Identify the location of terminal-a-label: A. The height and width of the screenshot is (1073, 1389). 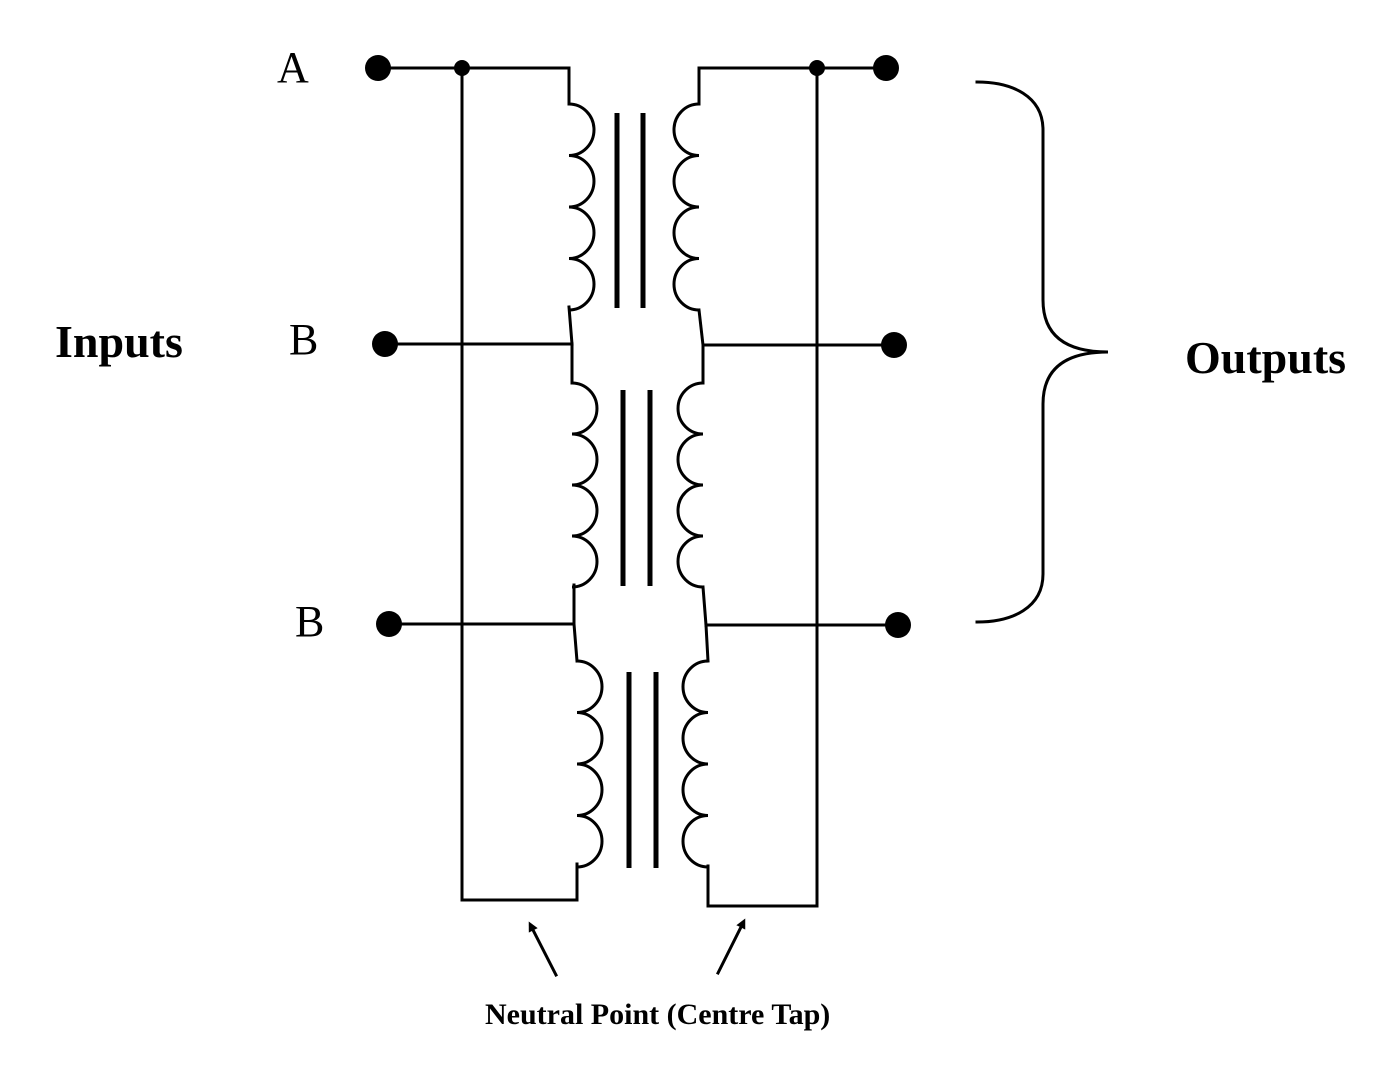
(293, 67).